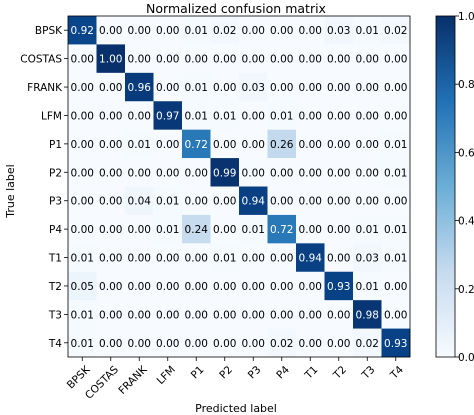 The image size is (474, 415). What do you see at coordinates (466, 85) in the screenshot?
I see `colorbar-tick-label: 0.8` at bounding box center [466, 85].